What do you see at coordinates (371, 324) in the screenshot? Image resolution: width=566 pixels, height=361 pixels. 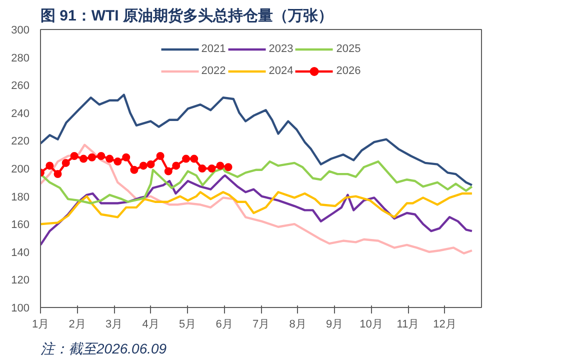 I see `x-tick-label: 10月` at bounding box center [371, 324].